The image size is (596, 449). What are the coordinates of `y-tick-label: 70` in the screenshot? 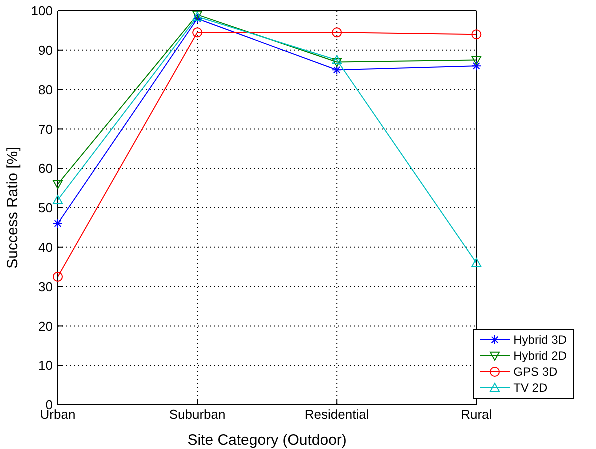 It's located at (45, 129).